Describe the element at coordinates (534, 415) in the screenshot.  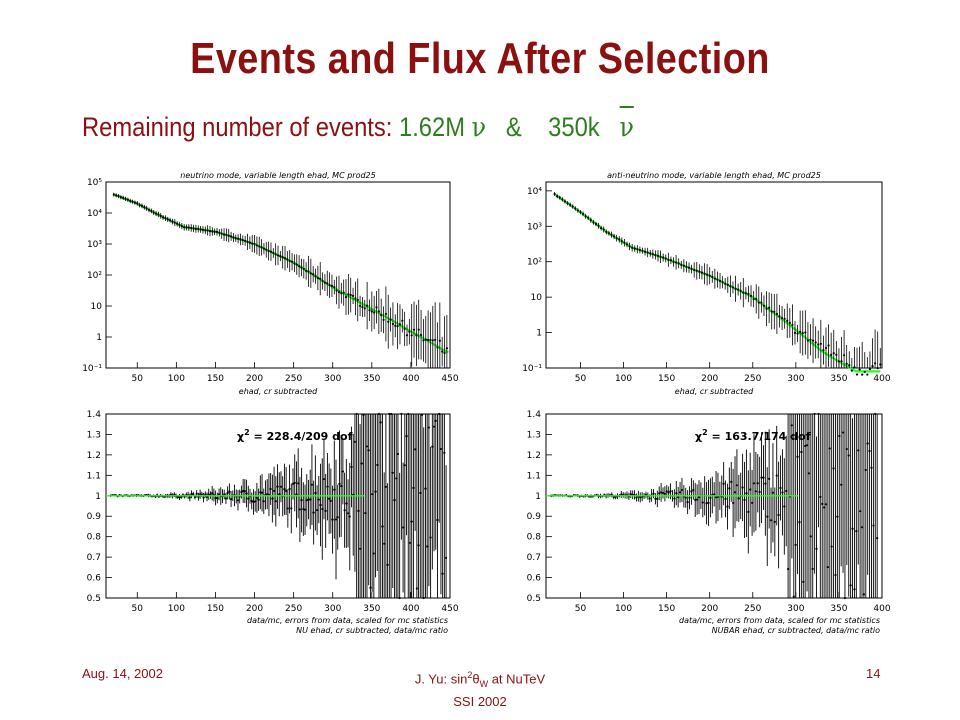
I see `y-tick-label: 1.4` at that location.